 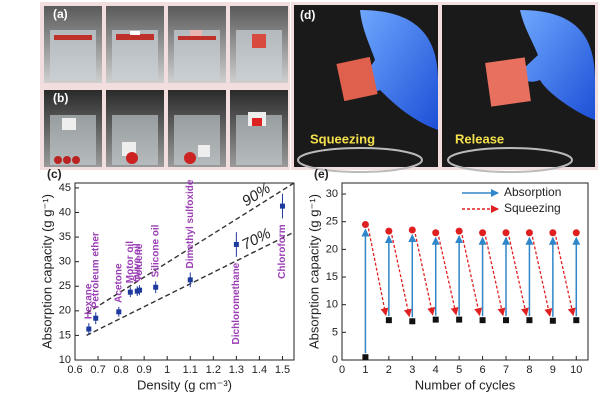 I want to click on panel-label: (a), so click(x=60, y=14).